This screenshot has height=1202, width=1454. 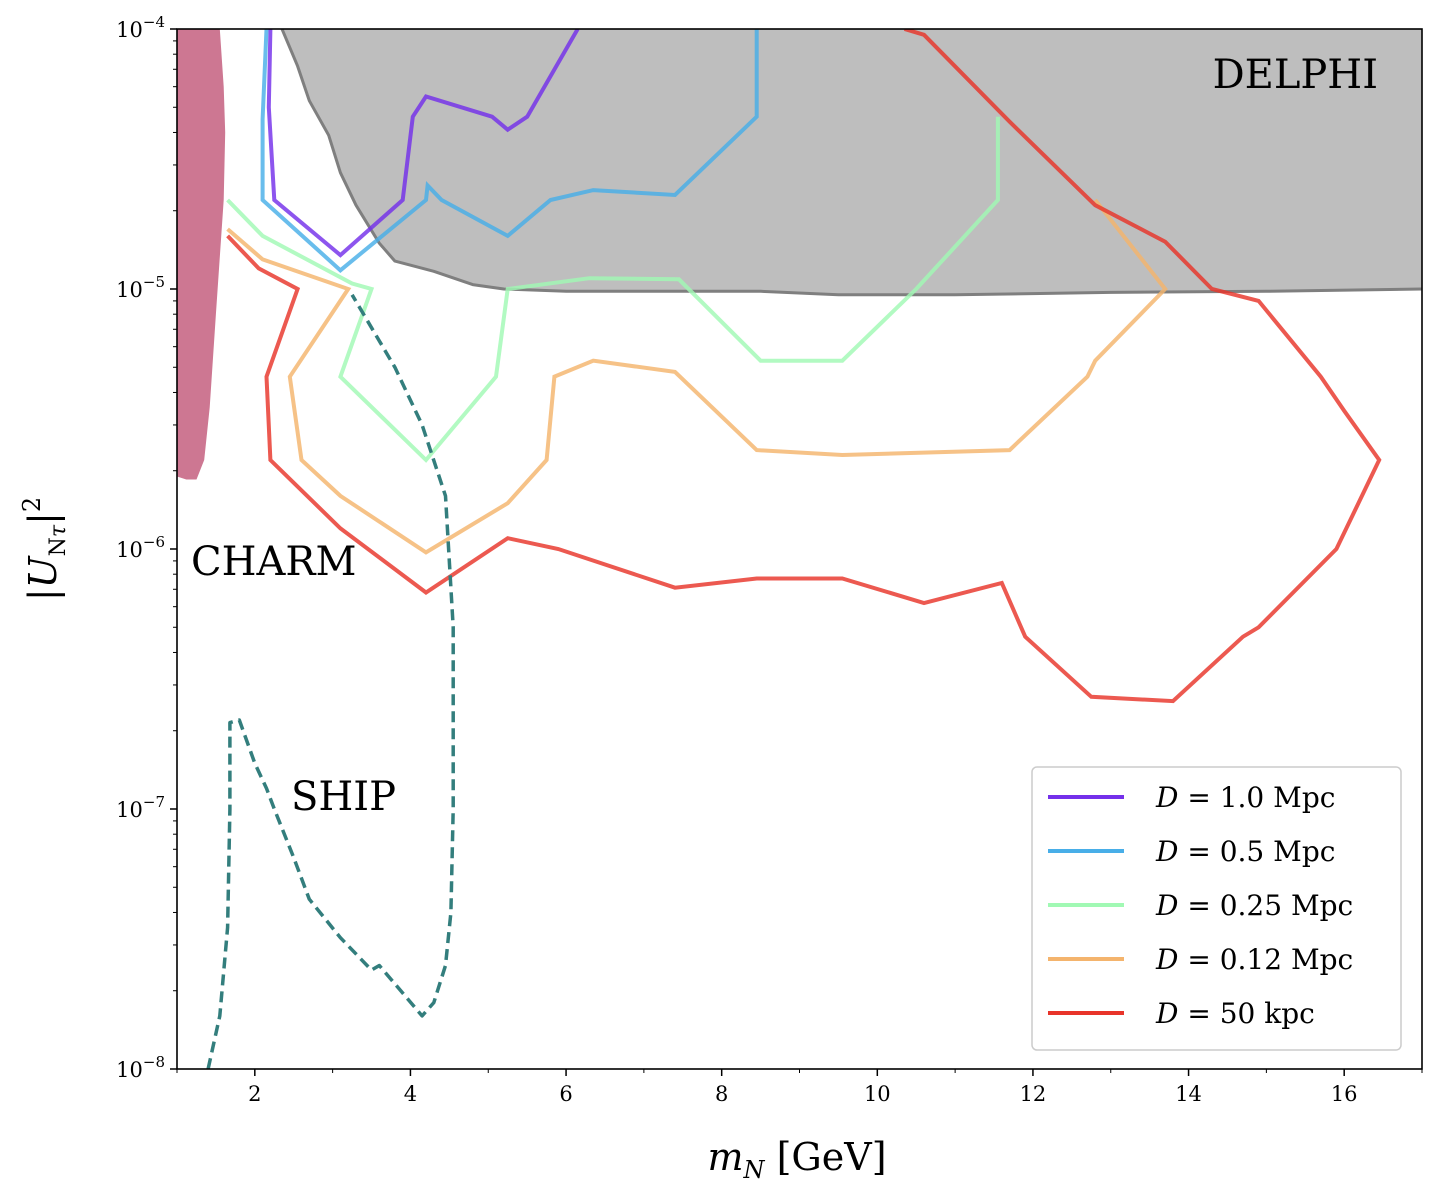 What do you see at coordinates (330, 681) in the screenshot?
I see `ship-sensitivity-curve` at bounding box center [330, 681].